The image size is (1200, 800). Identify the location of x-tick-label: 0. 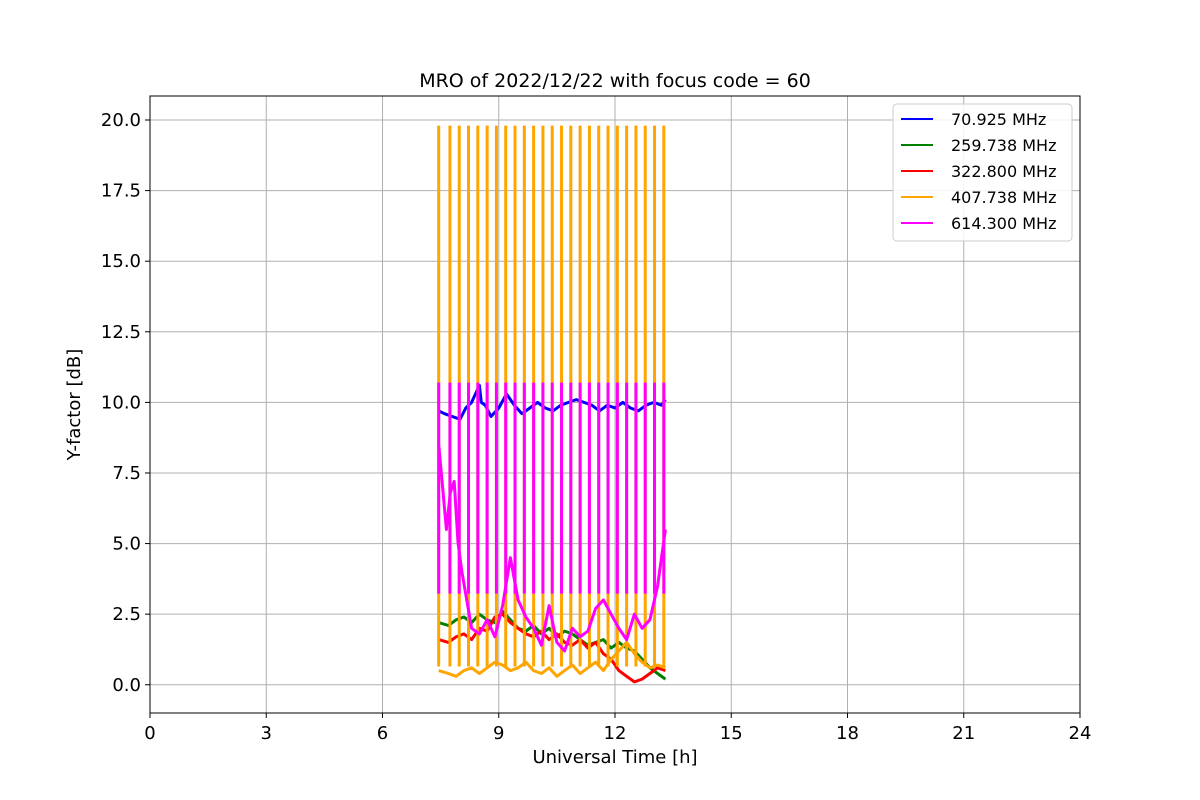
(149, 733).